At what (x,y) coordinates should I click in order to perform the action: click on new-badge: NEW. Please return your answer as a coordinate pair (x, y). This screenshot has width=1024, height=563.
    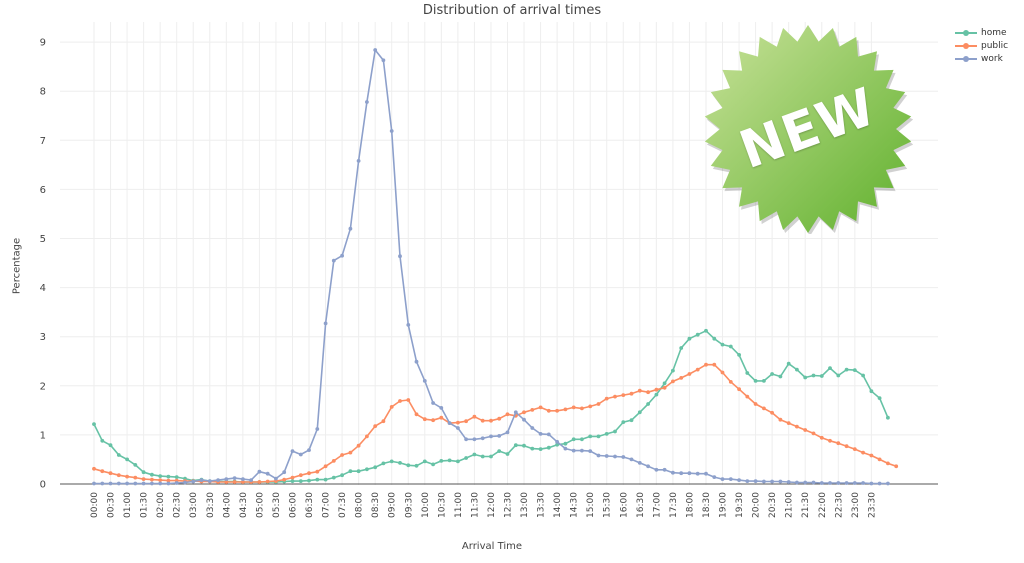
    Looking at the image, I should click on (808, 130).